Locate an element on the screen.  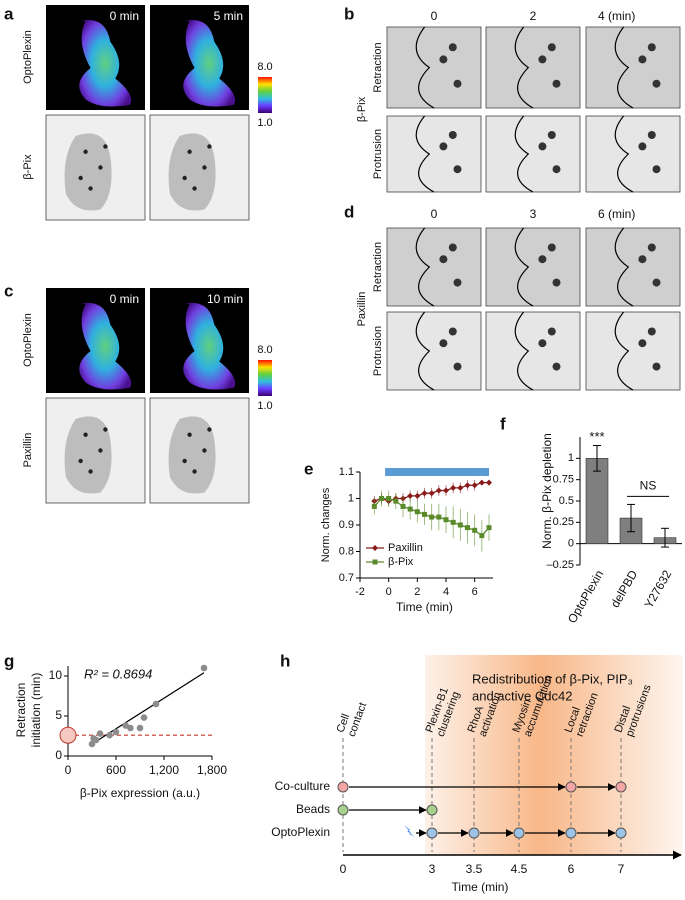
y-tick-label: 1 is located at coordinates (351, 498).